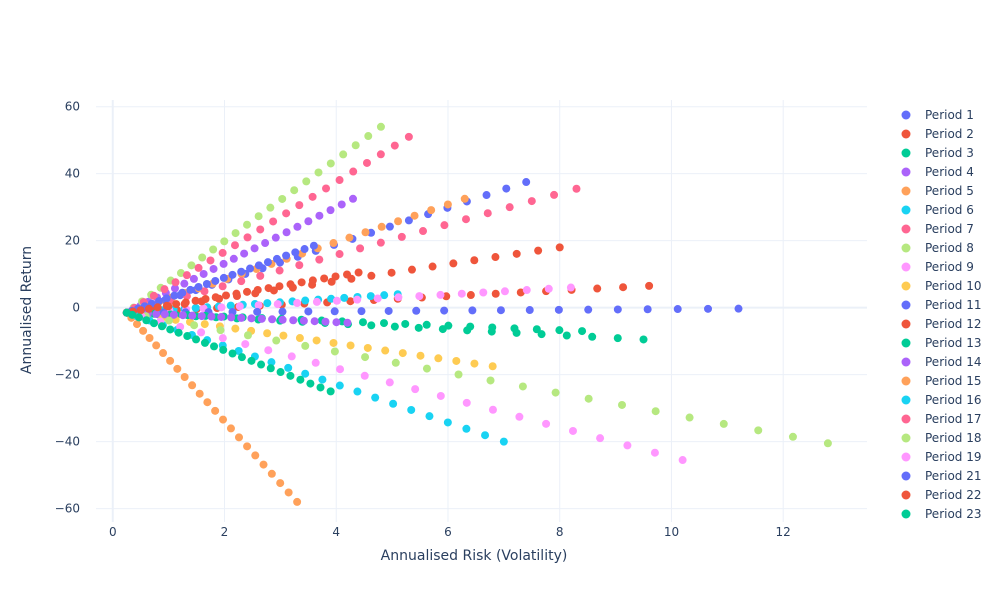 The width and height of the screenshot is (1000, 600). What do you see at coordinates (937, 210) in the screenshot?
I see `legend-item: Period 6` at bounding box center [937, 210].